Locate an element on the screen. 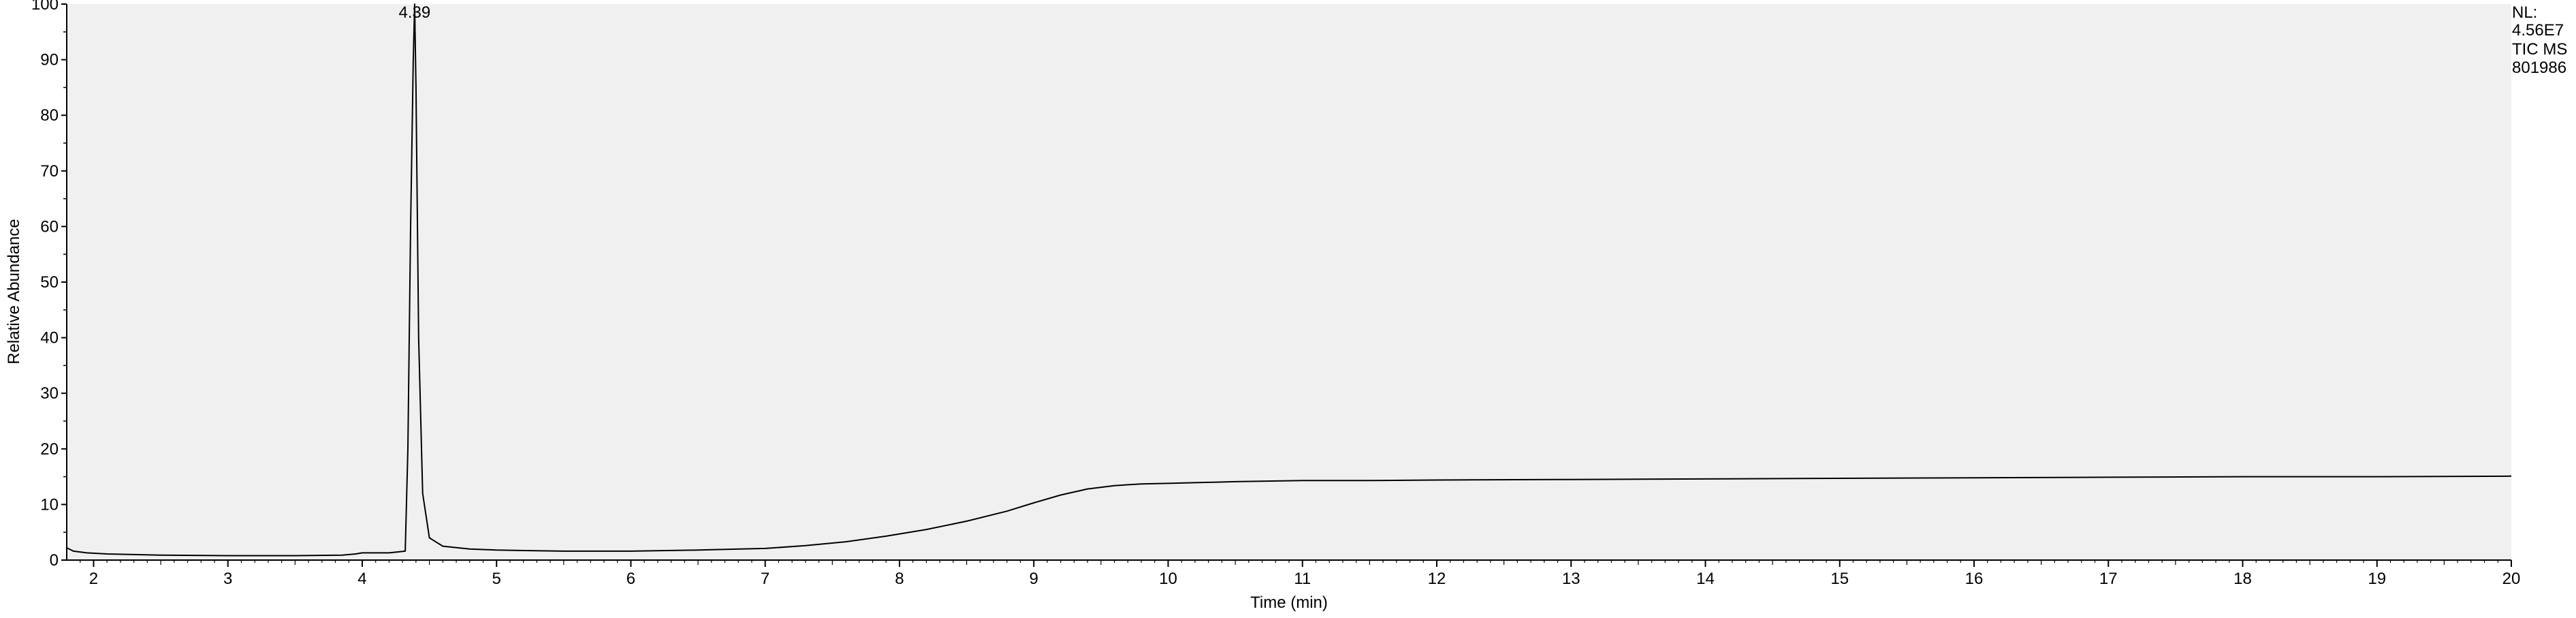 Image resolution: width=2576 pixels, height=618 pixels. x-tick-label: 10 is located at coordinates (1168, 579).